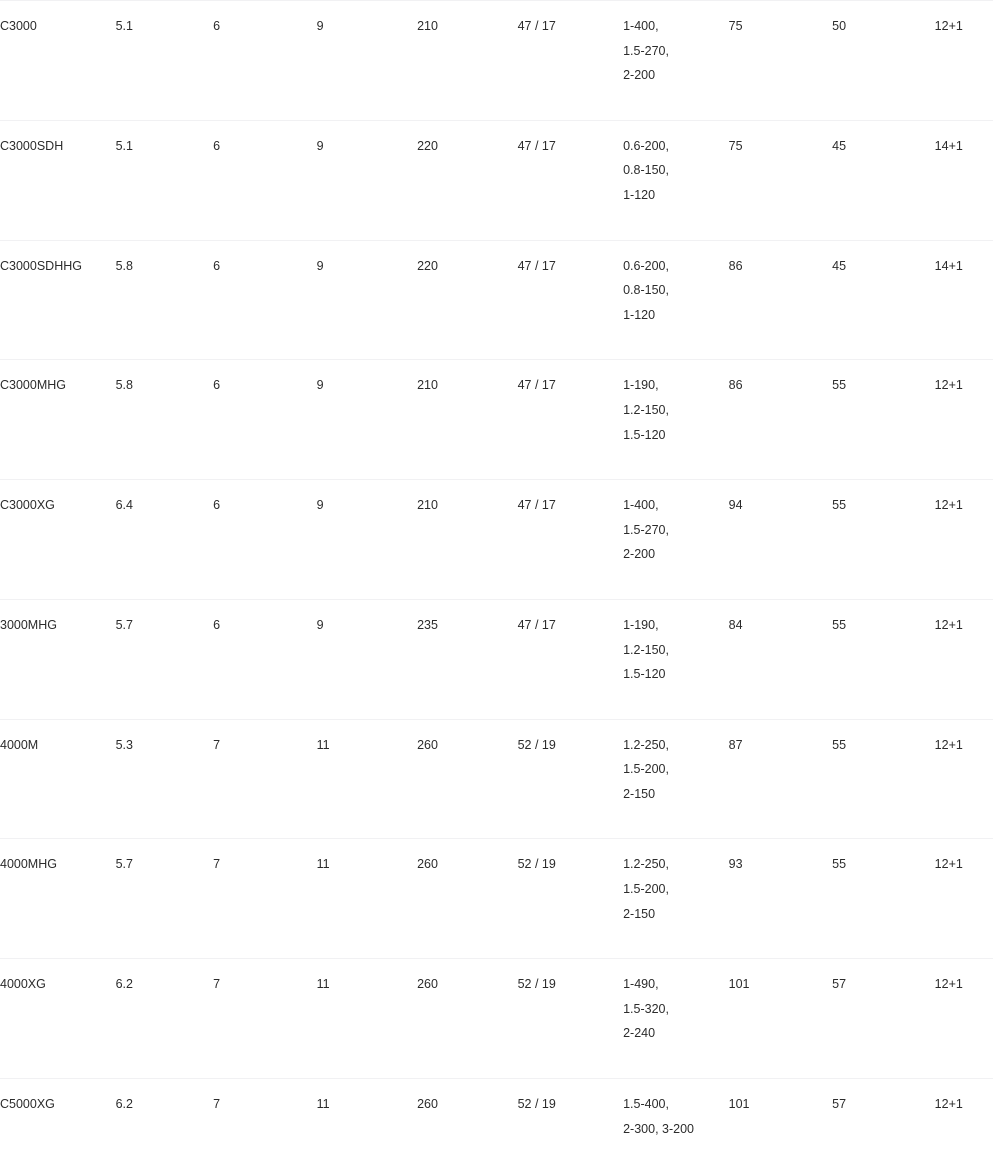 This screenshot has width=993, height=1173. What do you see at coordinates (164, 659) in the screenshot?
I see `cell-gear_ratio: 5.7` at bounding box center [164, 659].